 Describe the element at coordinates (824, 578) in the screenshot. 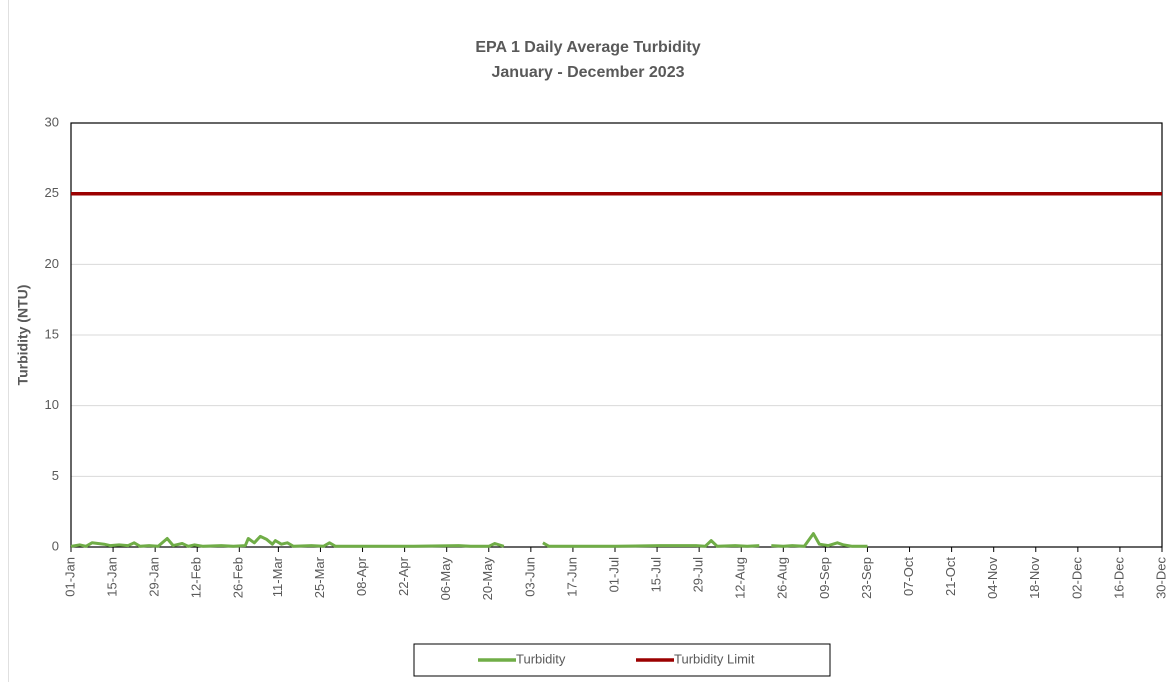

I see `x-tick-label: 09-Sep` at that location.